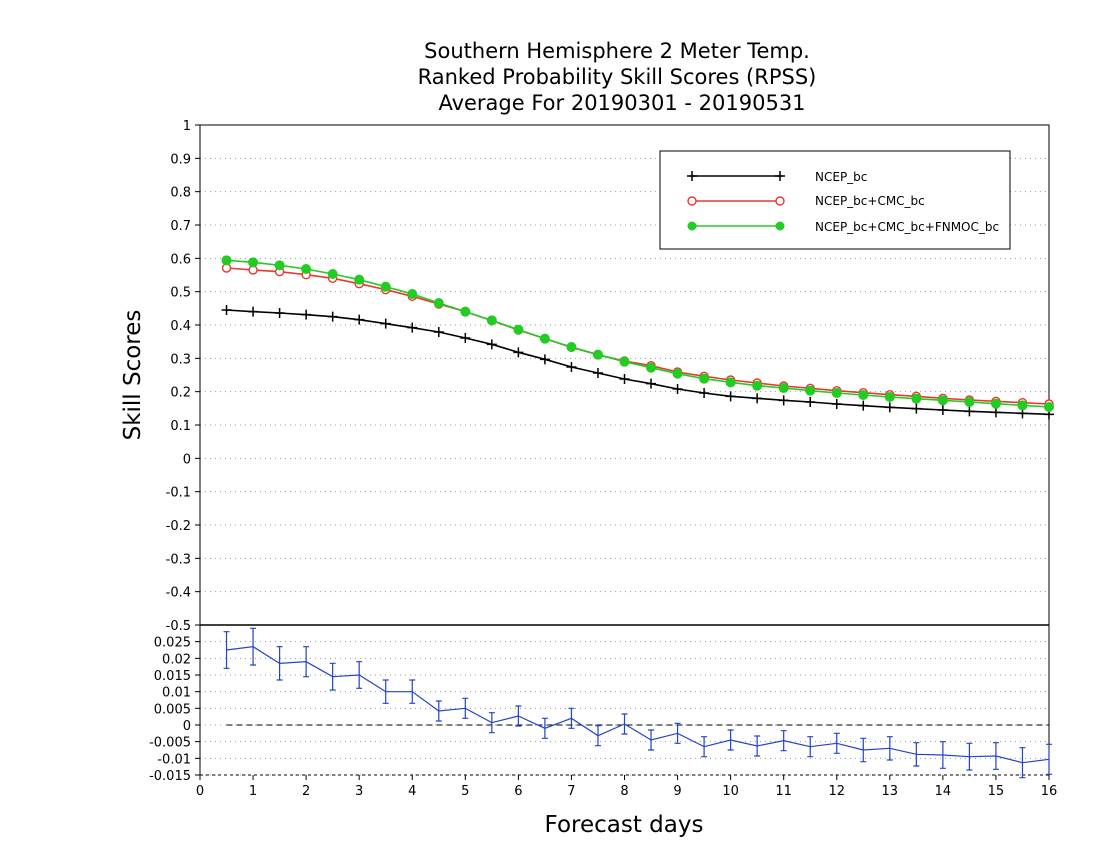 The height and width of the screenshot is (850, 1100). I want to click on y-tick-label: 0.4, so click(180, 326).